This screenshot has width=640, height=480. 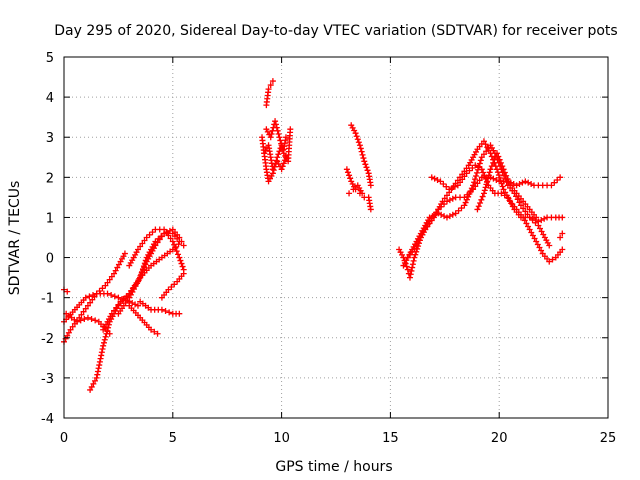 I want to click on y-tick-labels: -4 -3 -2 -1 0 1 2 3 4 5, so click(x=47, y=239).